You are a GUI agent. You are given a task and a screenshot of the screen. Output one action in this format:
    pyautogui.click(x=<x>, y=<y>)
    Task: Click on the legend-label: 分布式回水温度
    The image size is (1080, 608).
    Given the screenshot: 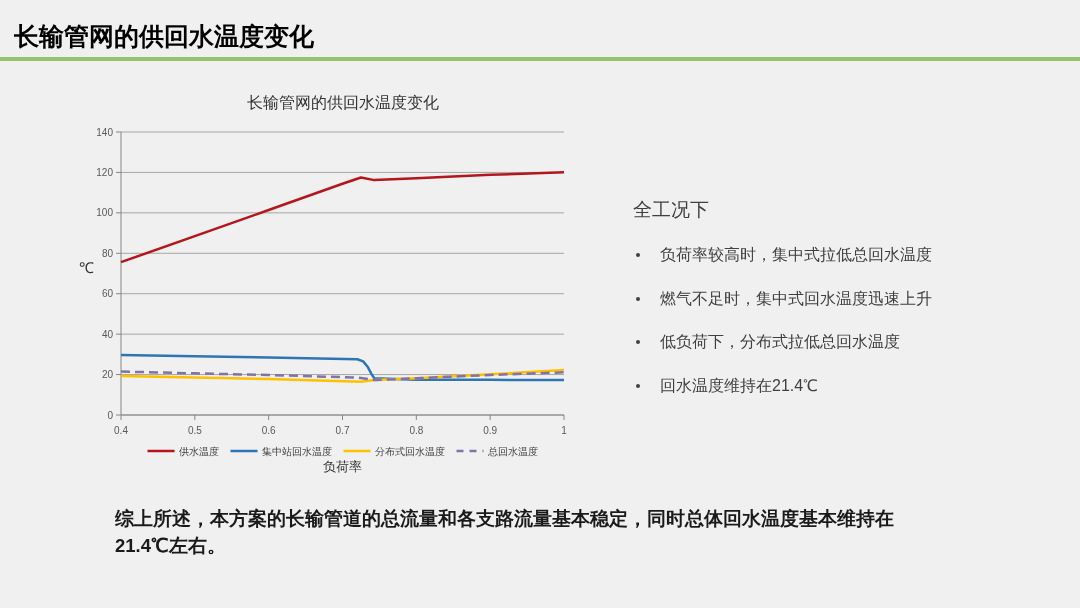 What is the action you would take?
    pyautogui.click(x=409, y=451)
    